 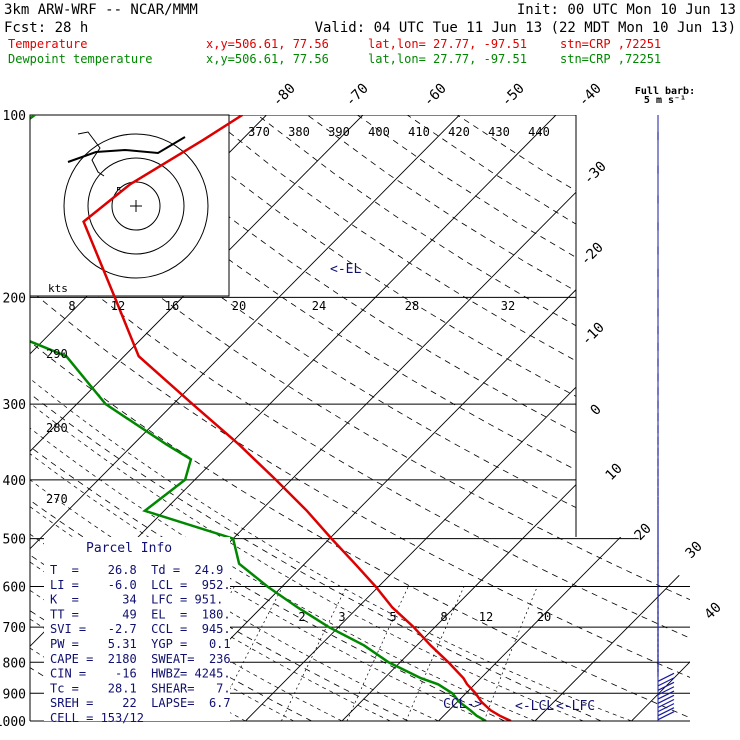 What do you see at coordinates (14, 663) in the screenshot?
I see `pressure-tick-label: 800` at bounding box center [14, 663].